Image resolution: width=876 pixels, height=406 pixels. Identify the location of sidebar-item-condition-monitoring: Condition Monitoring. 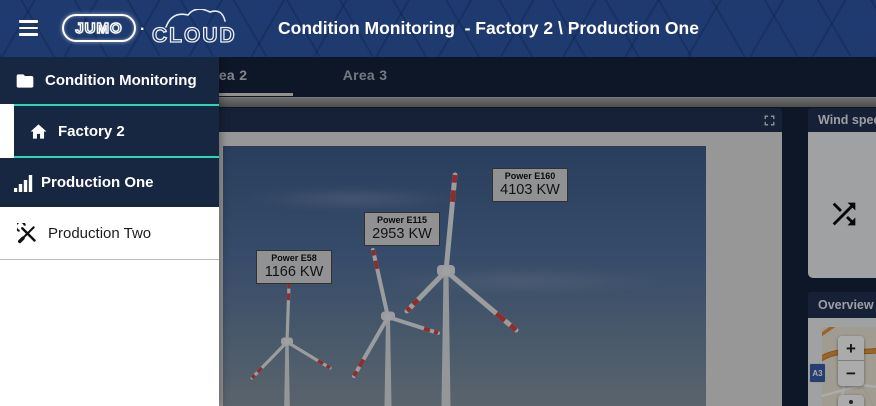
(109, 80).